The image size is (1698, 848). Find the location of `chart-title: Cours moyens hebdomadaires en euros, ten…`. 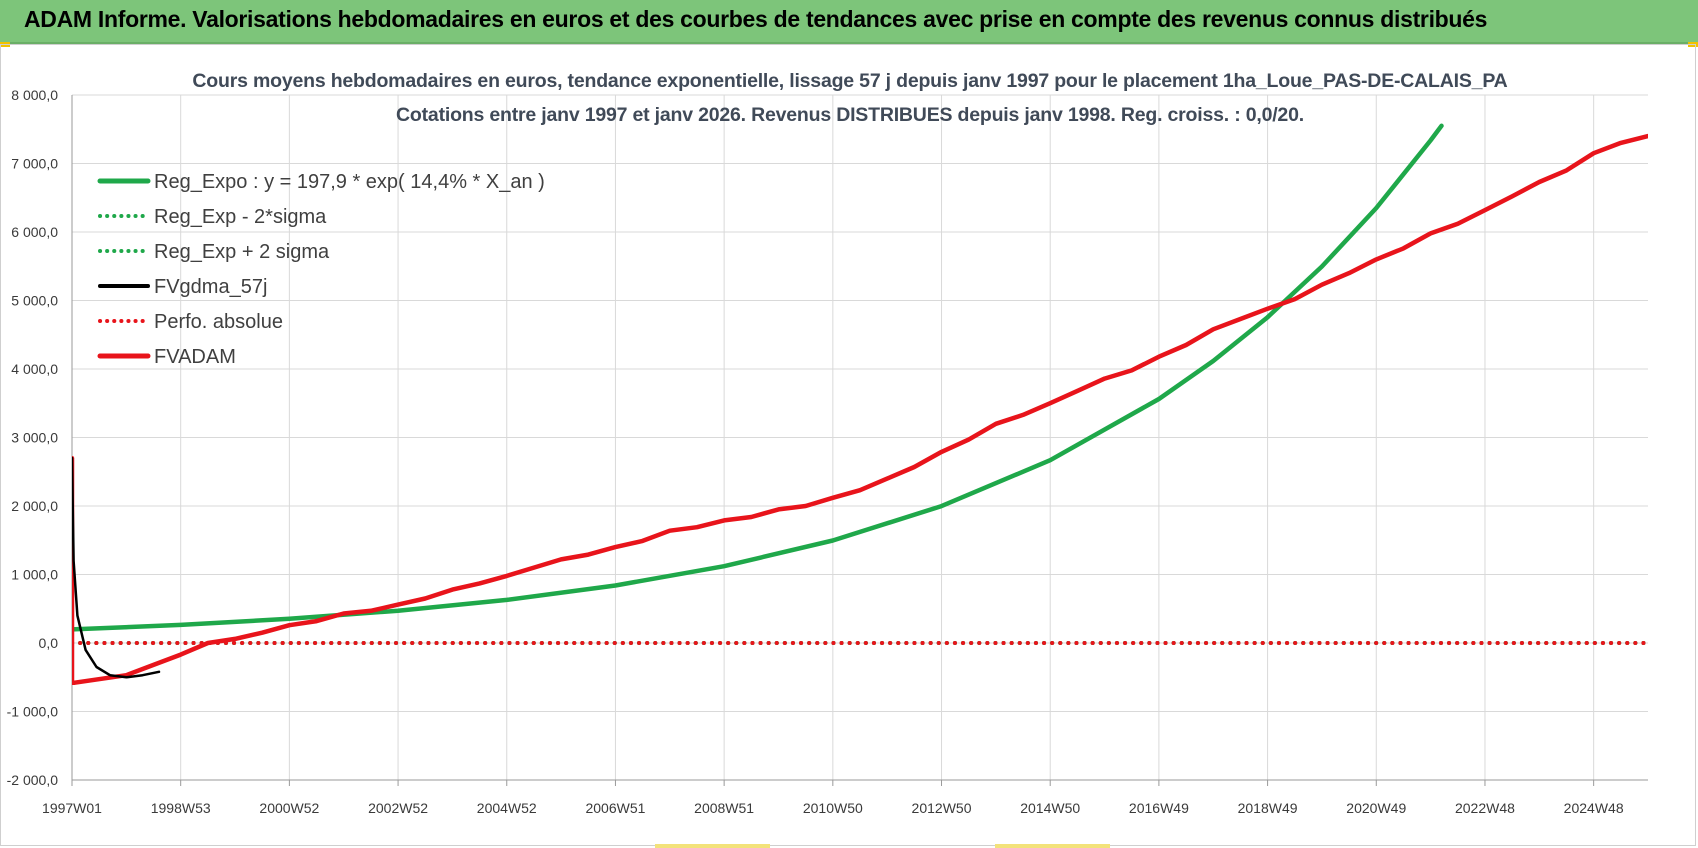

chart-title: Cours moyens hebdomadaires en euros, ten… is located at coordinates (850, 81).